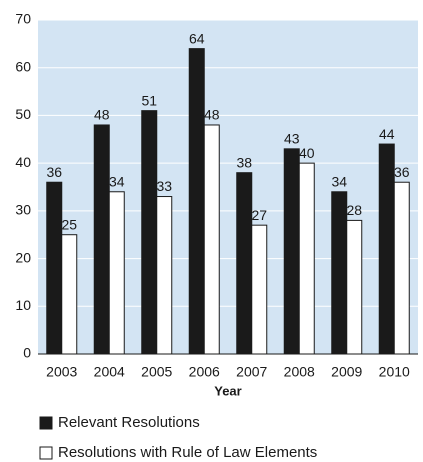 The image size is (423, 462). What do you see at coordinates (346, 372) in the screenshot?
I see `x-tick-label: 2009` at bounding box center [346, 372].